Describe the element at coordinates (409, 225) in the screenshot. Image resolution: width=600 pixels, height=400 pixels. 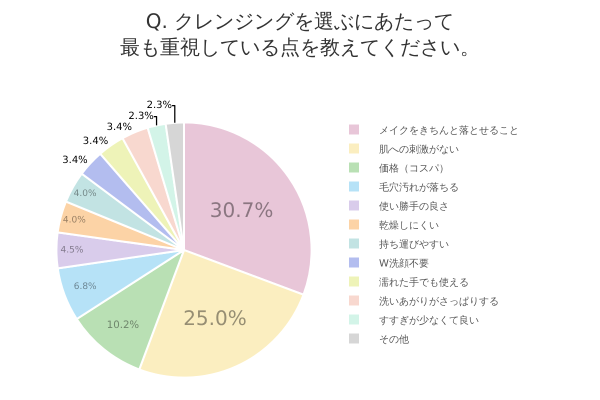
I see `legend-label: 乾燥しにくい` at that location.